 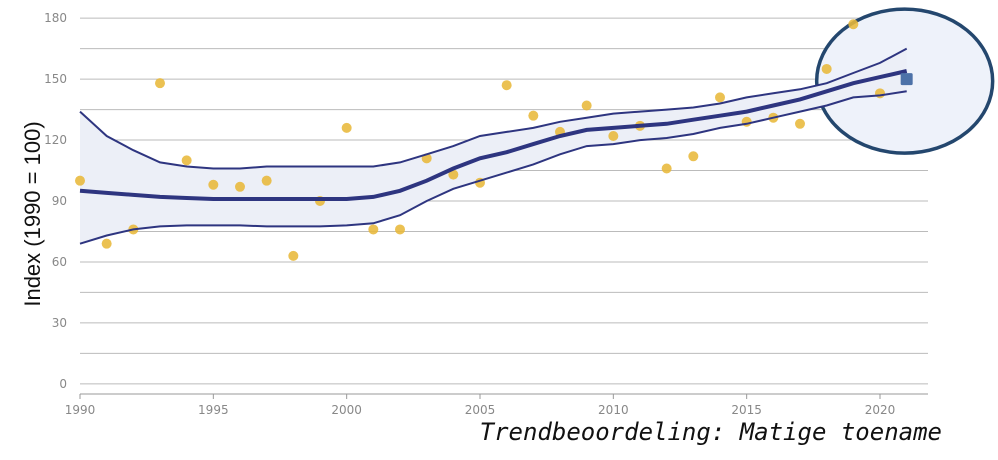 I want to click on y-tick-label: 30, so click(x=59, y=323).